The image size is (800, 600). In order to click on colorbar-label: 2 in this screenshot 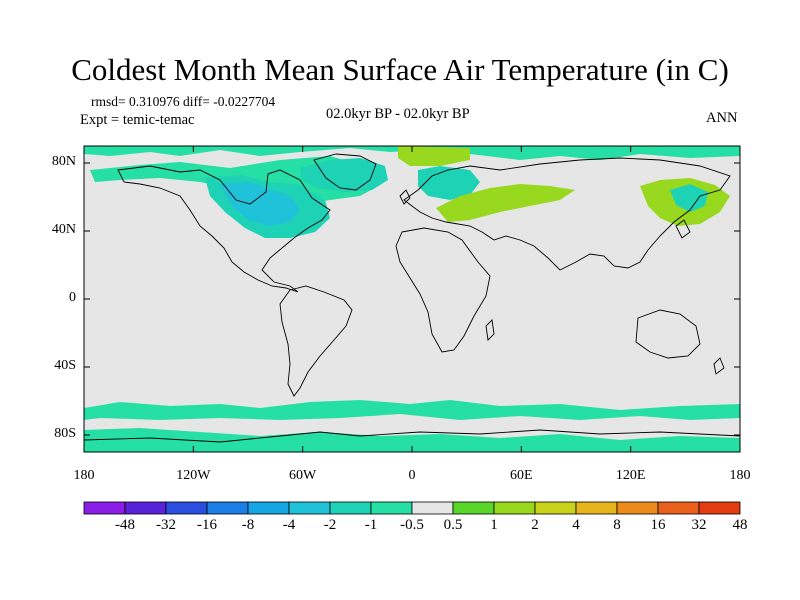, I will do `click(535, 525)`.